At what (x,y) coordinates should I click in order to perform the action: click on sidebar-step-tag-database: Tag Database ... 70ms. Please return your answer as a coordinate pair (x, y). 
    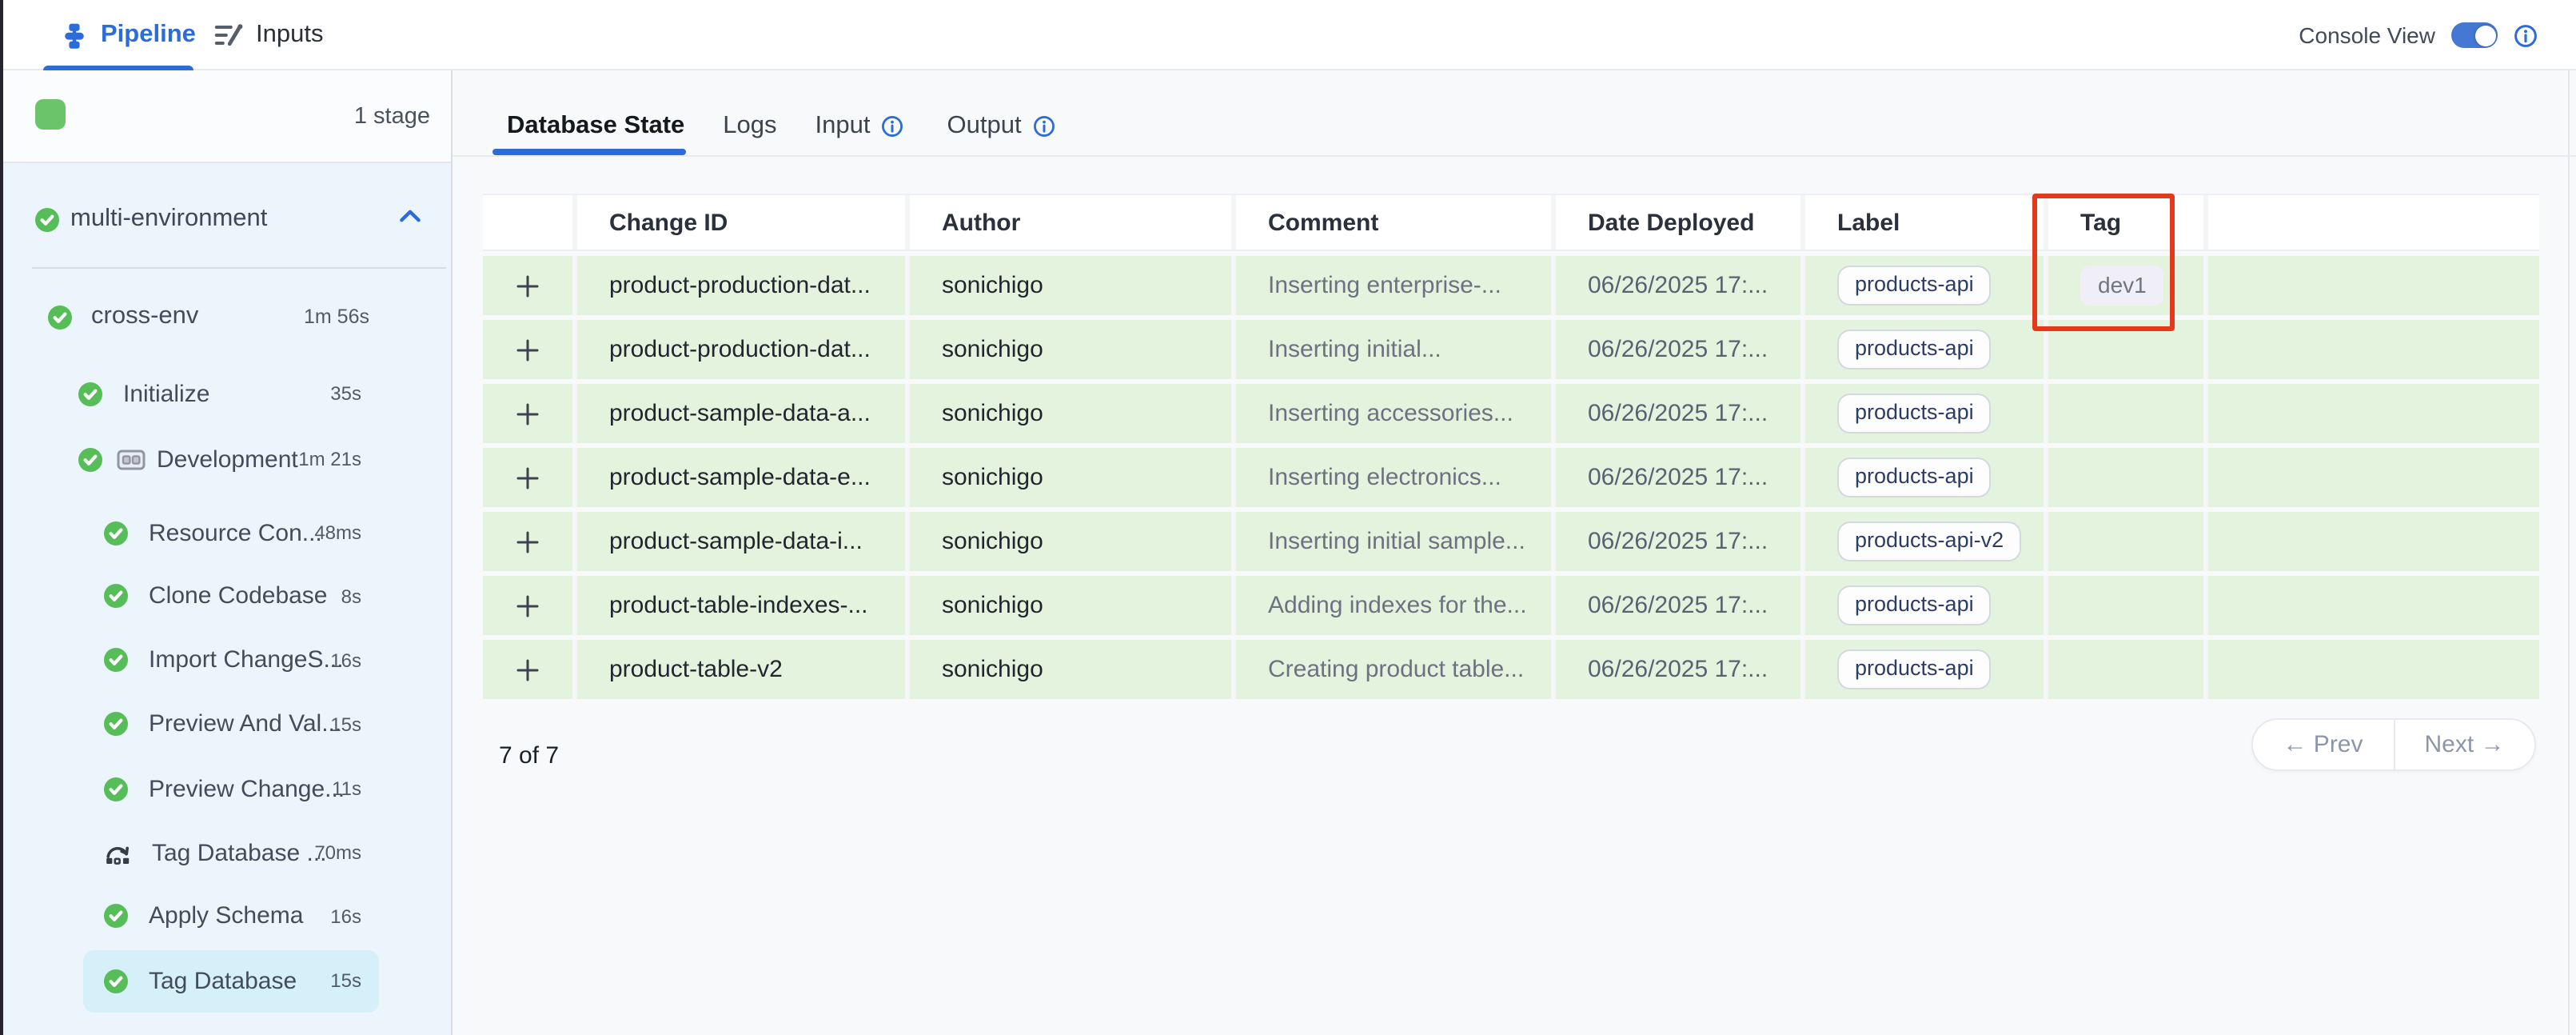
    Looking at the image, I should click on (227, 852).